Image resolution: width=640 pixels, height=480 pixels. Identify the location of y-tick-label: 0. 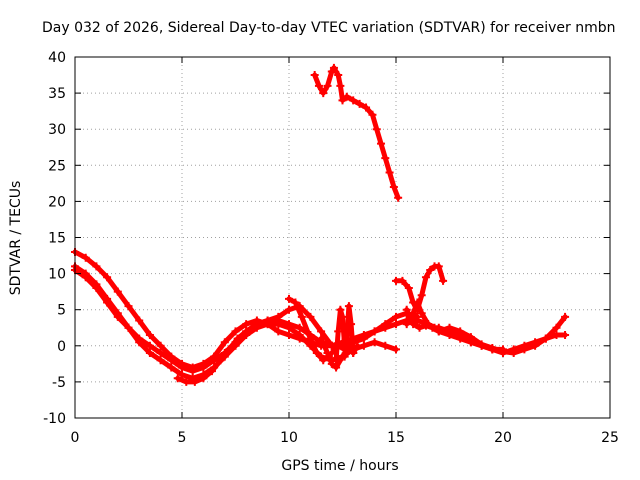
(61, 347).